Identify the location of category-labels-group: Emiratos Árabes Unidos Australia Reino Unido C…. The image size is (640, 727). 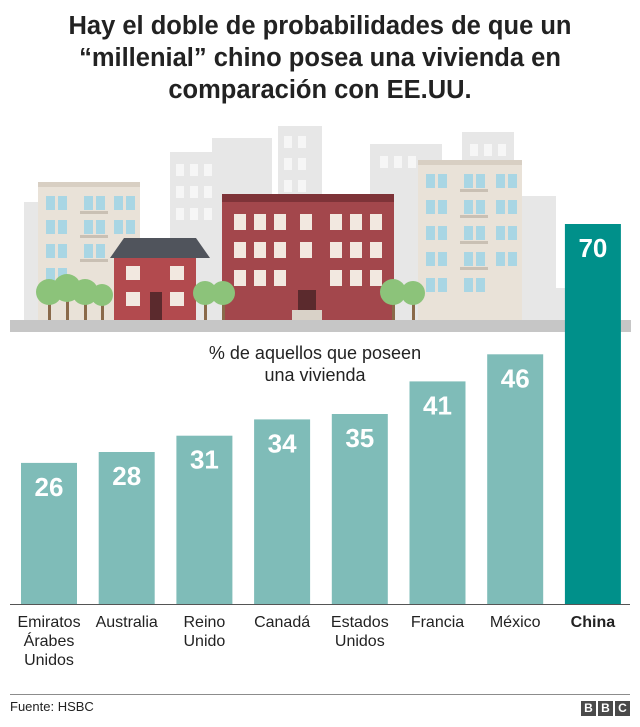
(316, 641).